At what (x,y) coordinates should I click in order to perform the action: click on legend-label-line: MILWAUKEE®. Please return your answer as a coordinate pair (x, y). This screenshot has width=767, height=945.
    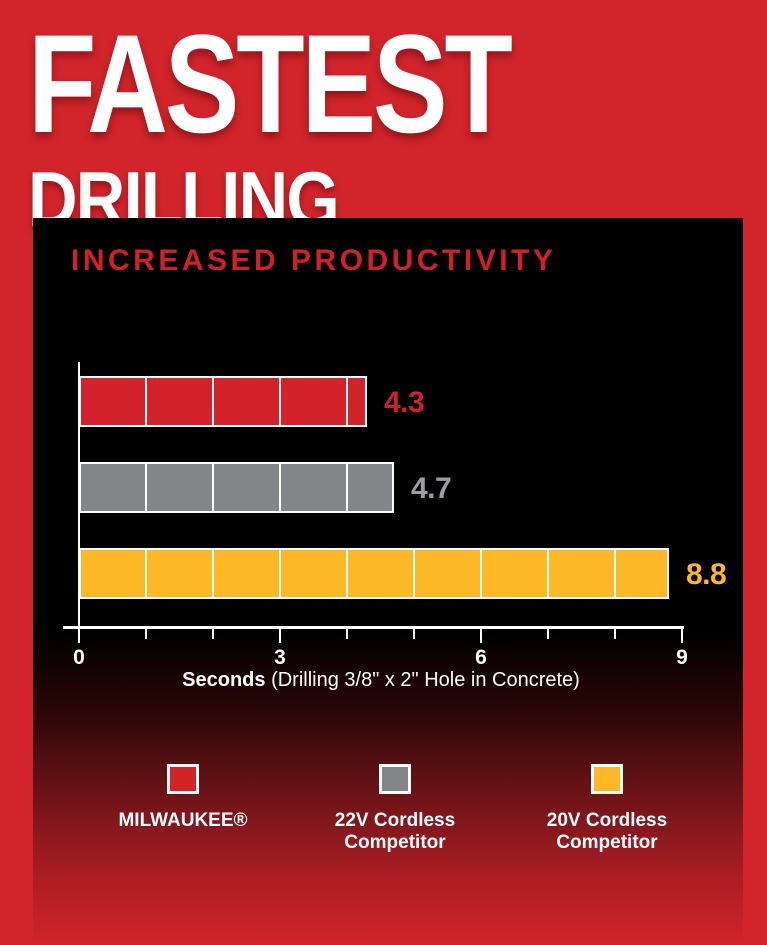
    Looking at the image, I should click on (183, 820).